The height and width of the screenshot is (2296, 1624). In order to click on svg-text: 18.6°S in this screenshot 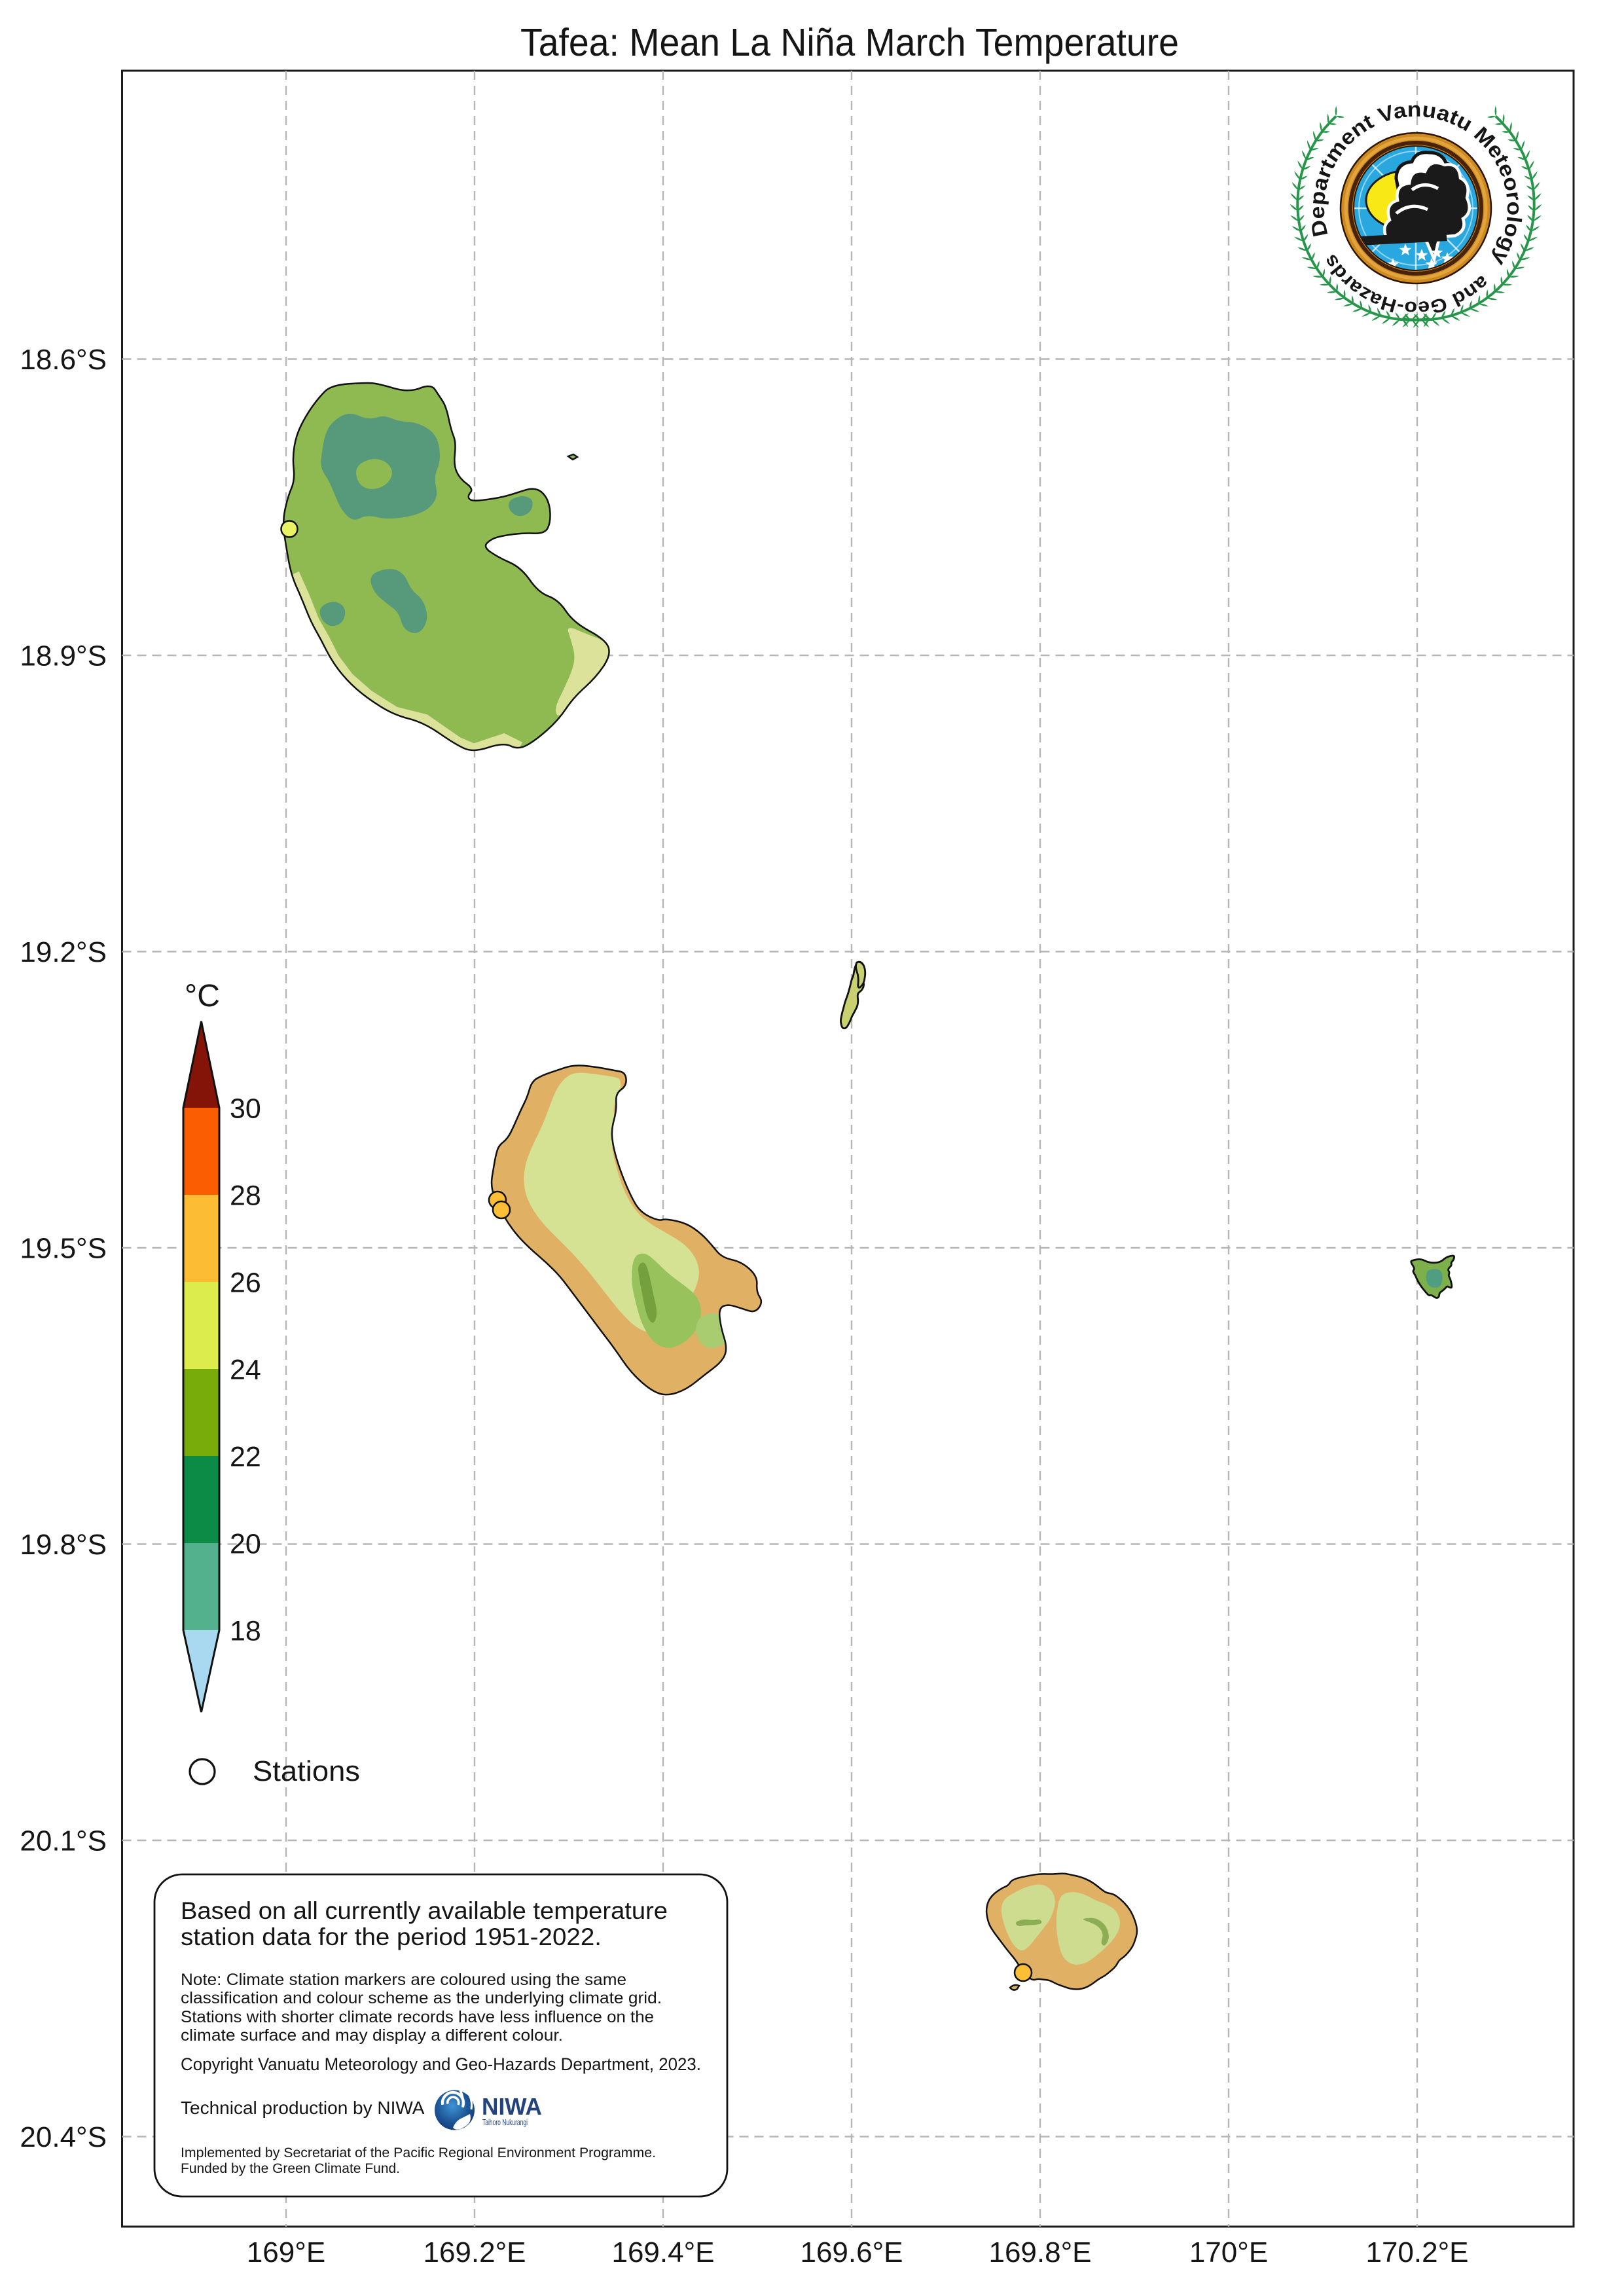, I will do `click(63, 360)`.